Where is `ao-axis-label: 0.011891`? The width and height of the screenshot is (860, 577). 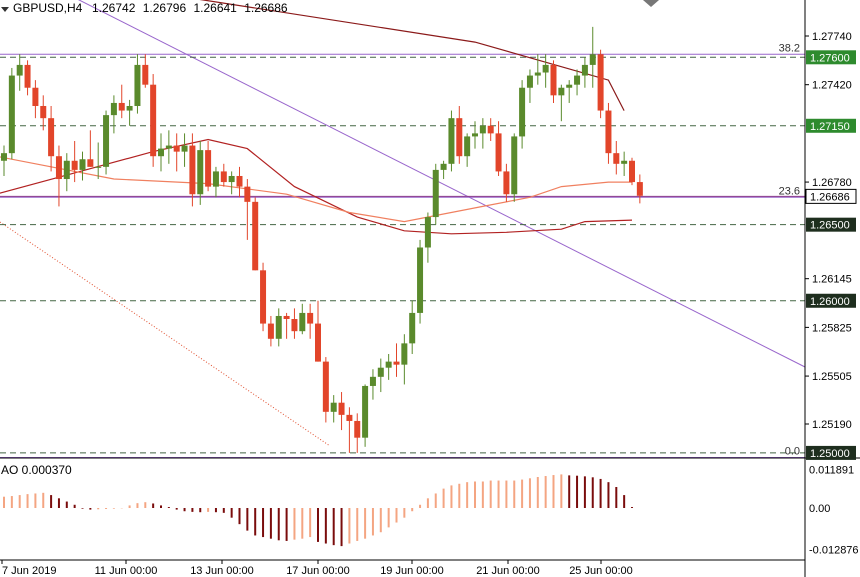 ao-axis-label: 0.011891 is located at coordinates (831, 471).